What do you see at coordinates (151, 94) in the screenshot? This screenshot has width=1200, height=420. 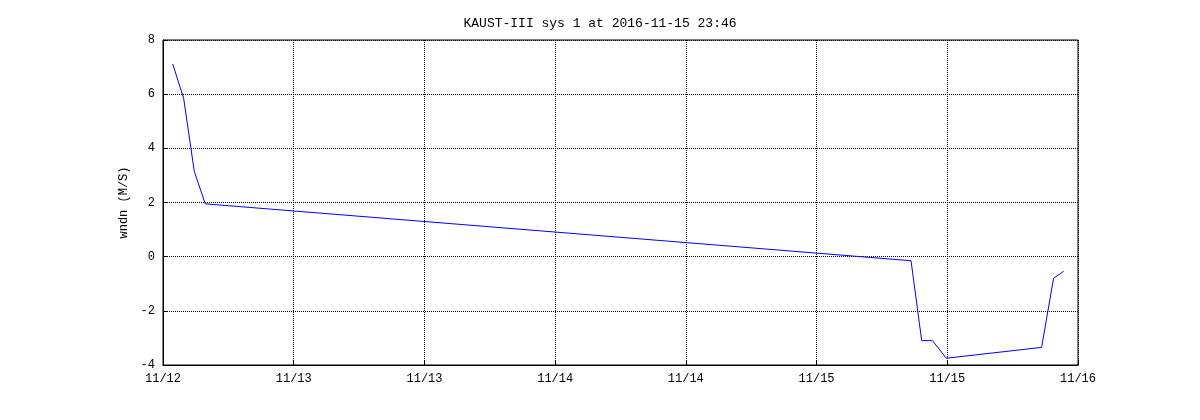 I see `y-tick-label: 6` at bounding box center [151, 94].